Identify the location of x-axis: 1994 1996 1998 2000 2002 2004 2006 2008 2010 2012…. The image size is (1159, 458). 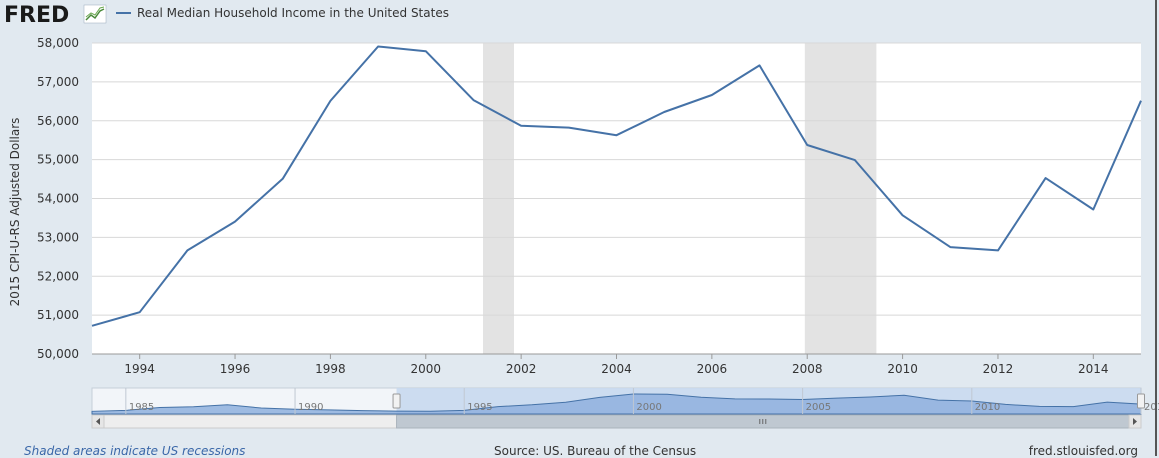
(616, 364).